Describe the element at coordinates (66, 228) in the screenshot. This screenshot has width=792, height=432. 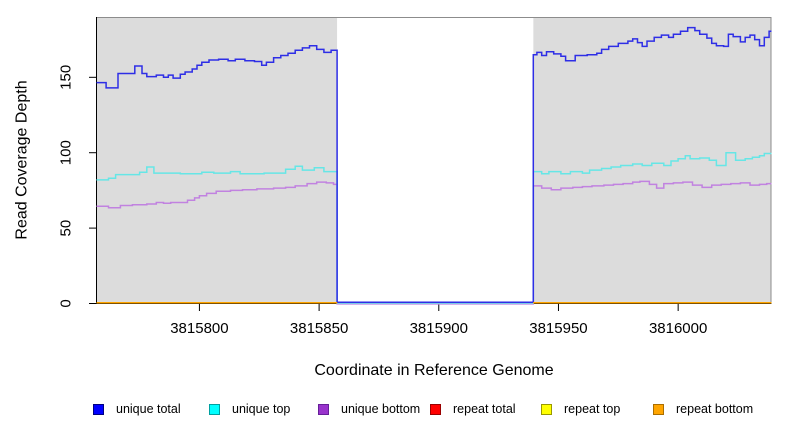
I see `y-tick-label: 50` at that location.